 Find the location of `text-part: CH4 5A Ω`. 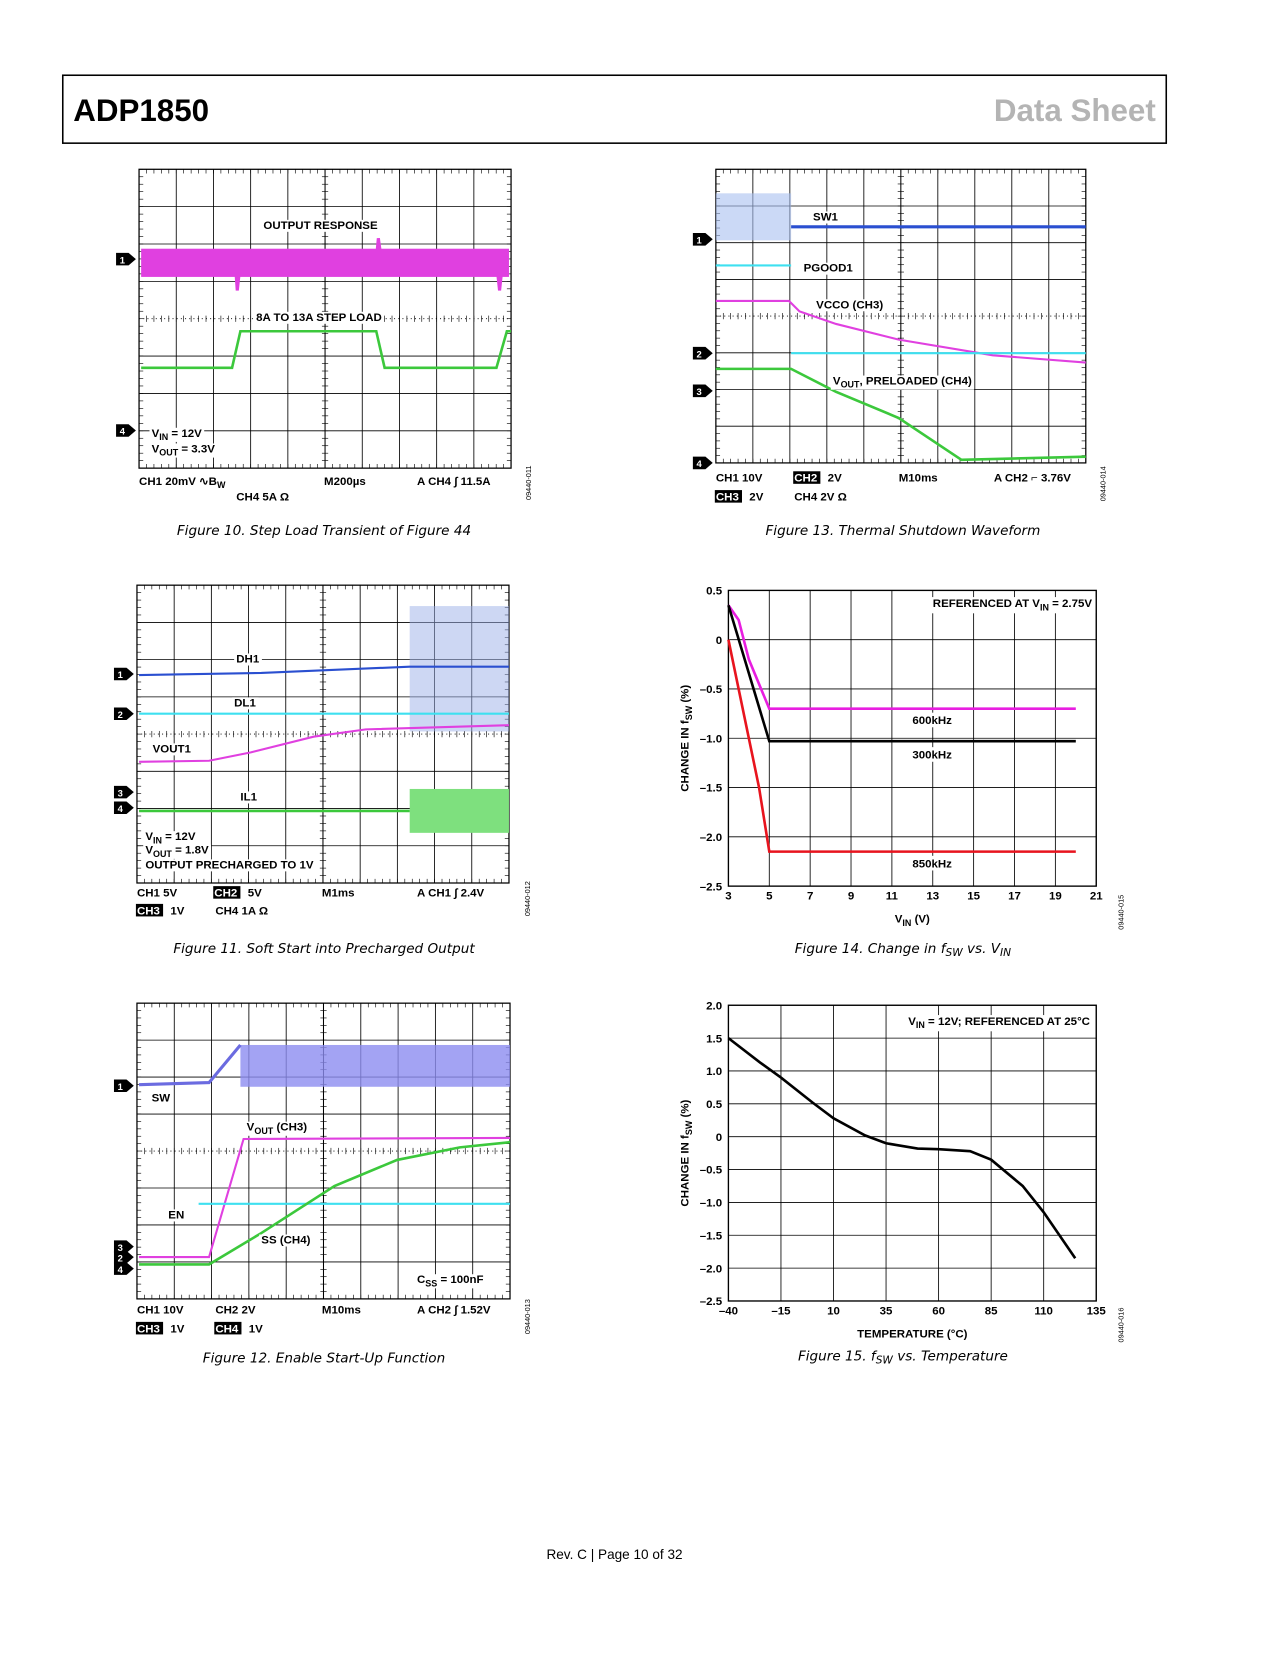

text-part: CH4 5A Ω is located at coordinates (262, 498).